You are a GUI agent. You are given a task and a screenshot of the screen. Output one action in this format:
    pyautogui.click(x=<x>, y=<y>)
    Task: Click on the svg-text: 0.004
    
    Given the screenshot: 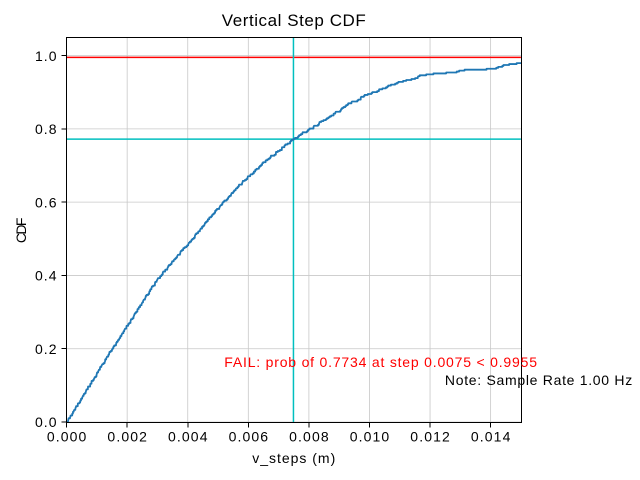 What is the action you would take?
    pyautogui.click(x=188, y=437)
    